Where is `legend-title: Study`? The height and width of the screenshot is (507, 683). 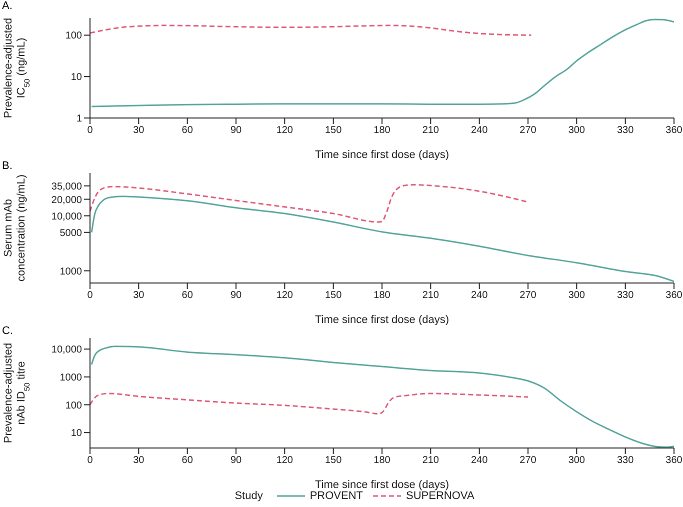 legend-title: Study is located at coordinates (248, 496).